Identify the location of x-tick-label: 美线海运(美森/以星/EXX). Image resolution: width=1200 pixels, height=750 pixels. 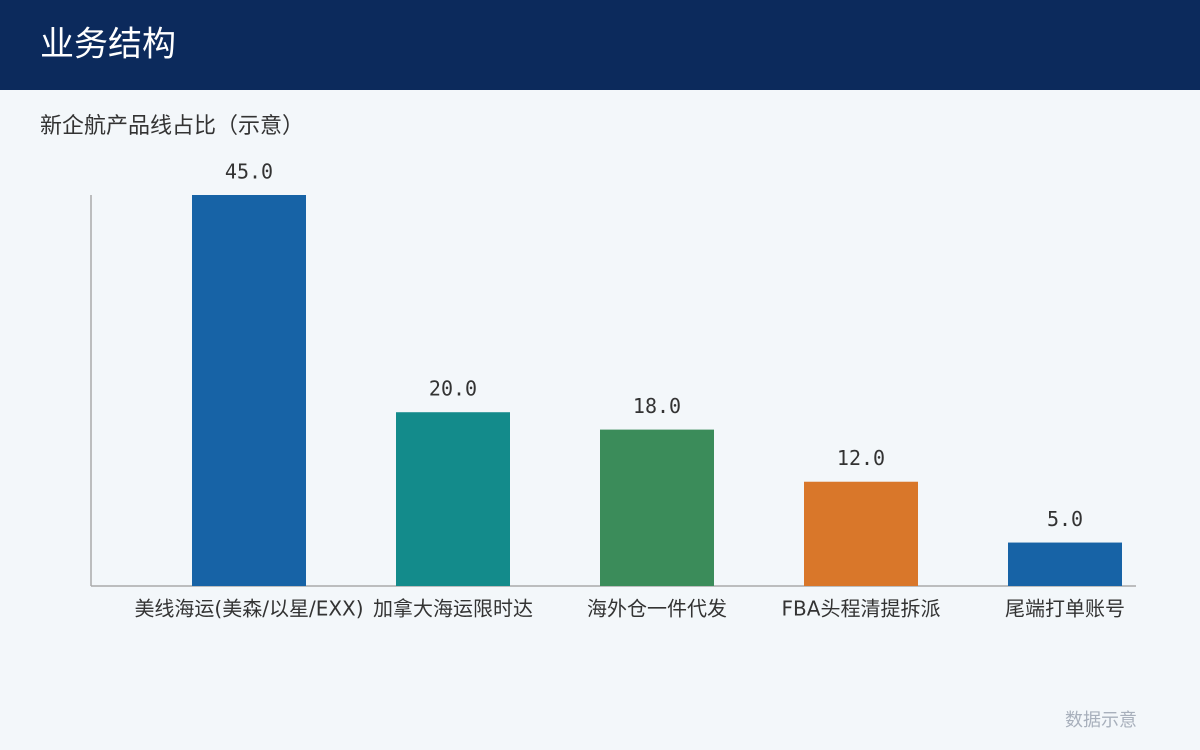
(248, 609).